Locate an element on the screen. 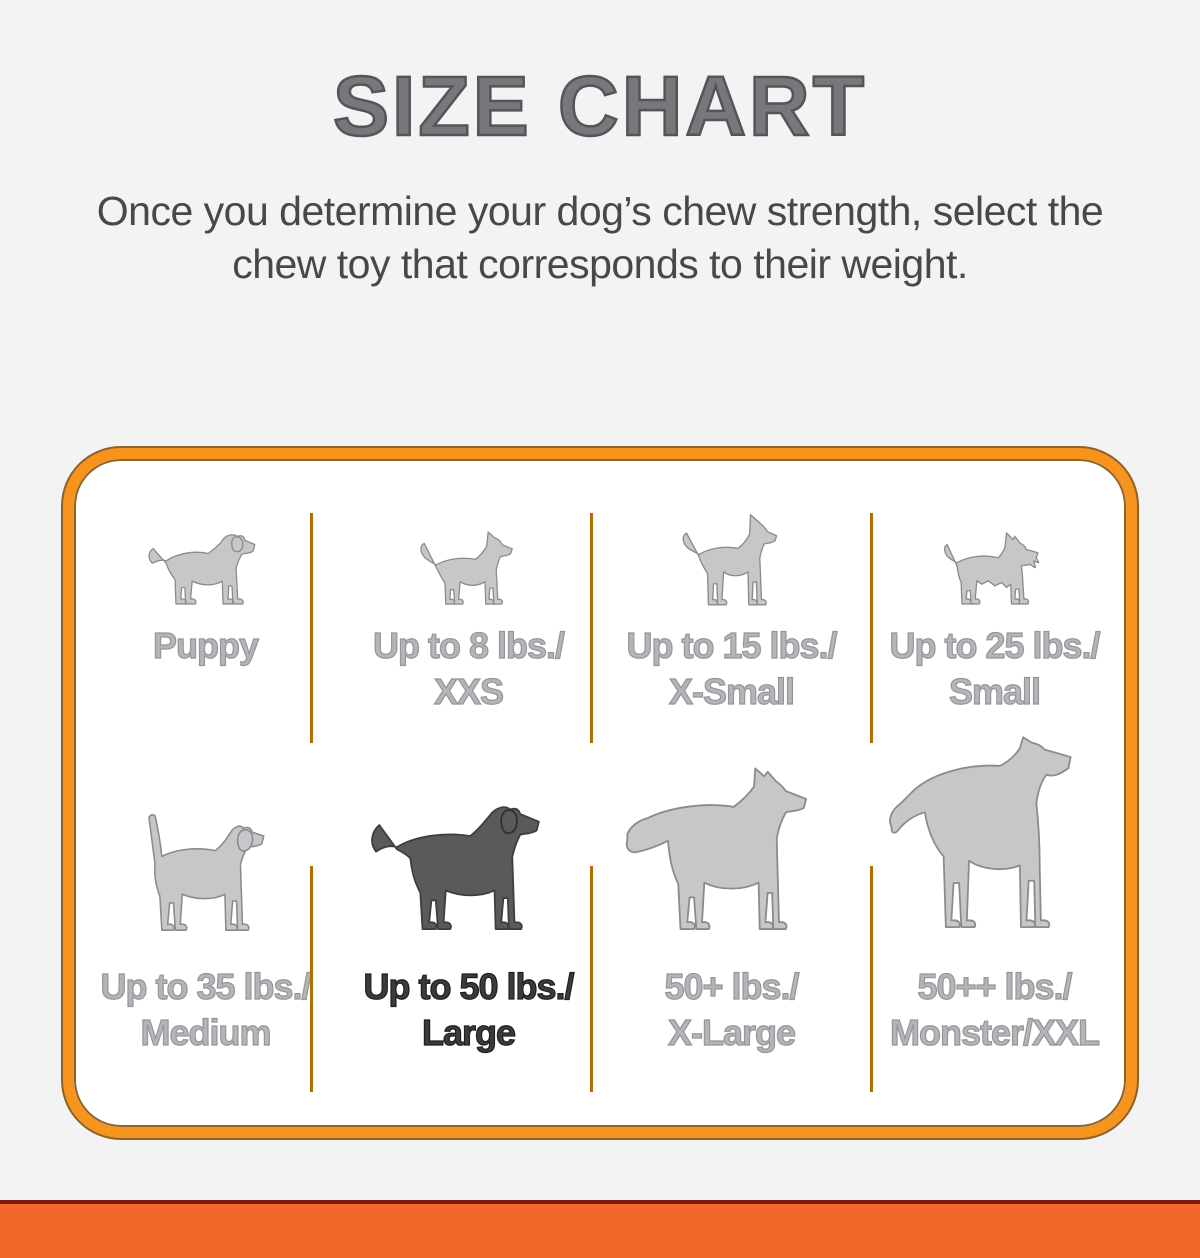 The image size is (1200, 1258). cell-x-large: 50+ lbs./ X-Large is located at coordinates (731, 937).